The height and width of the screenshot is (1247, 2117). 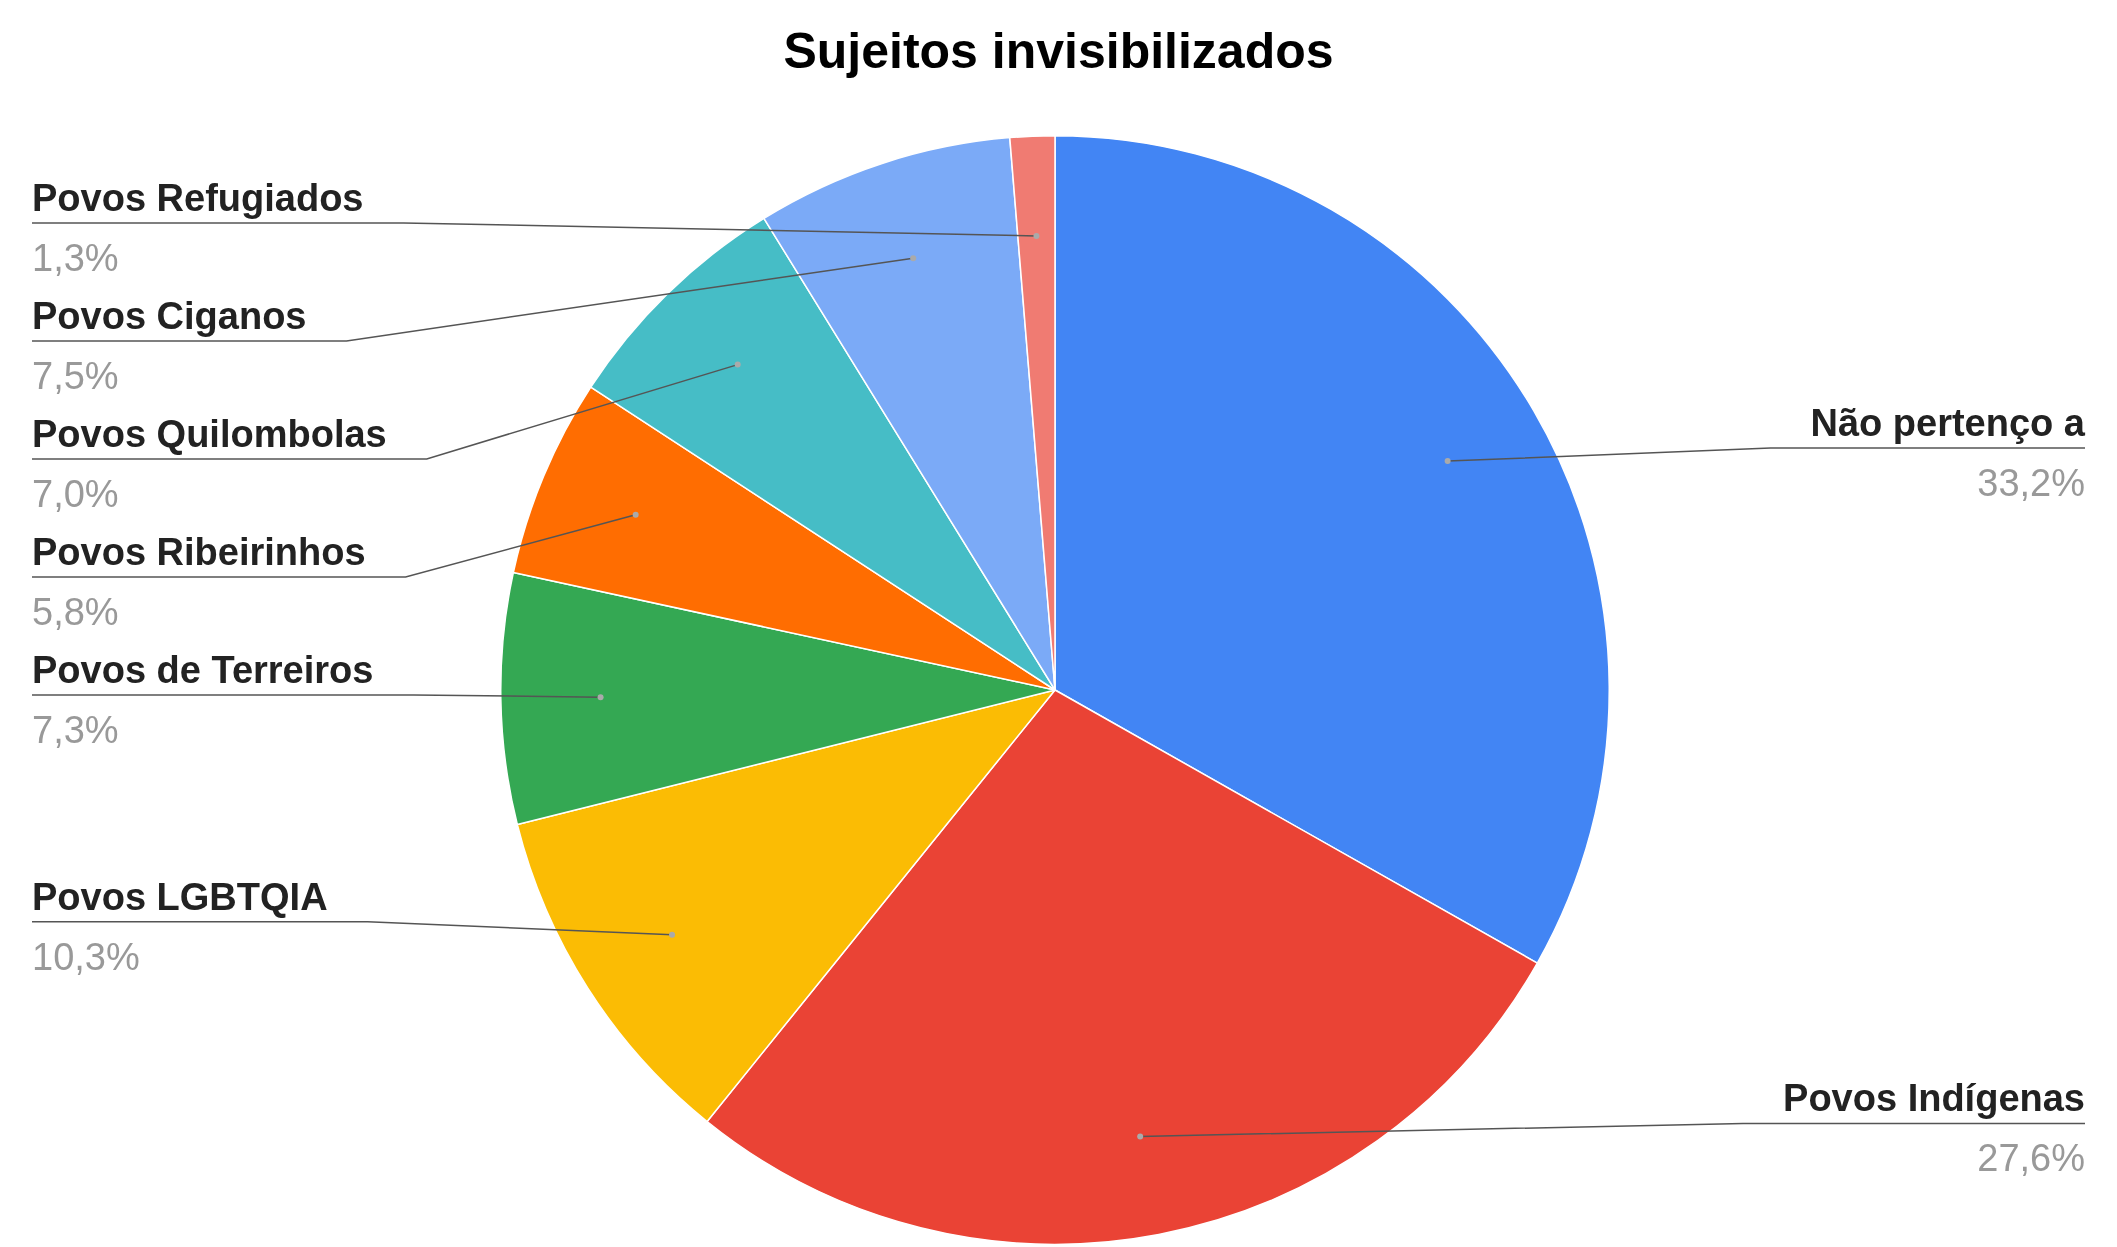 What do you see at coordinates (86, 956) in the screenshot?
I see `data-label: 10,3%` at bounding box center [86, 956].